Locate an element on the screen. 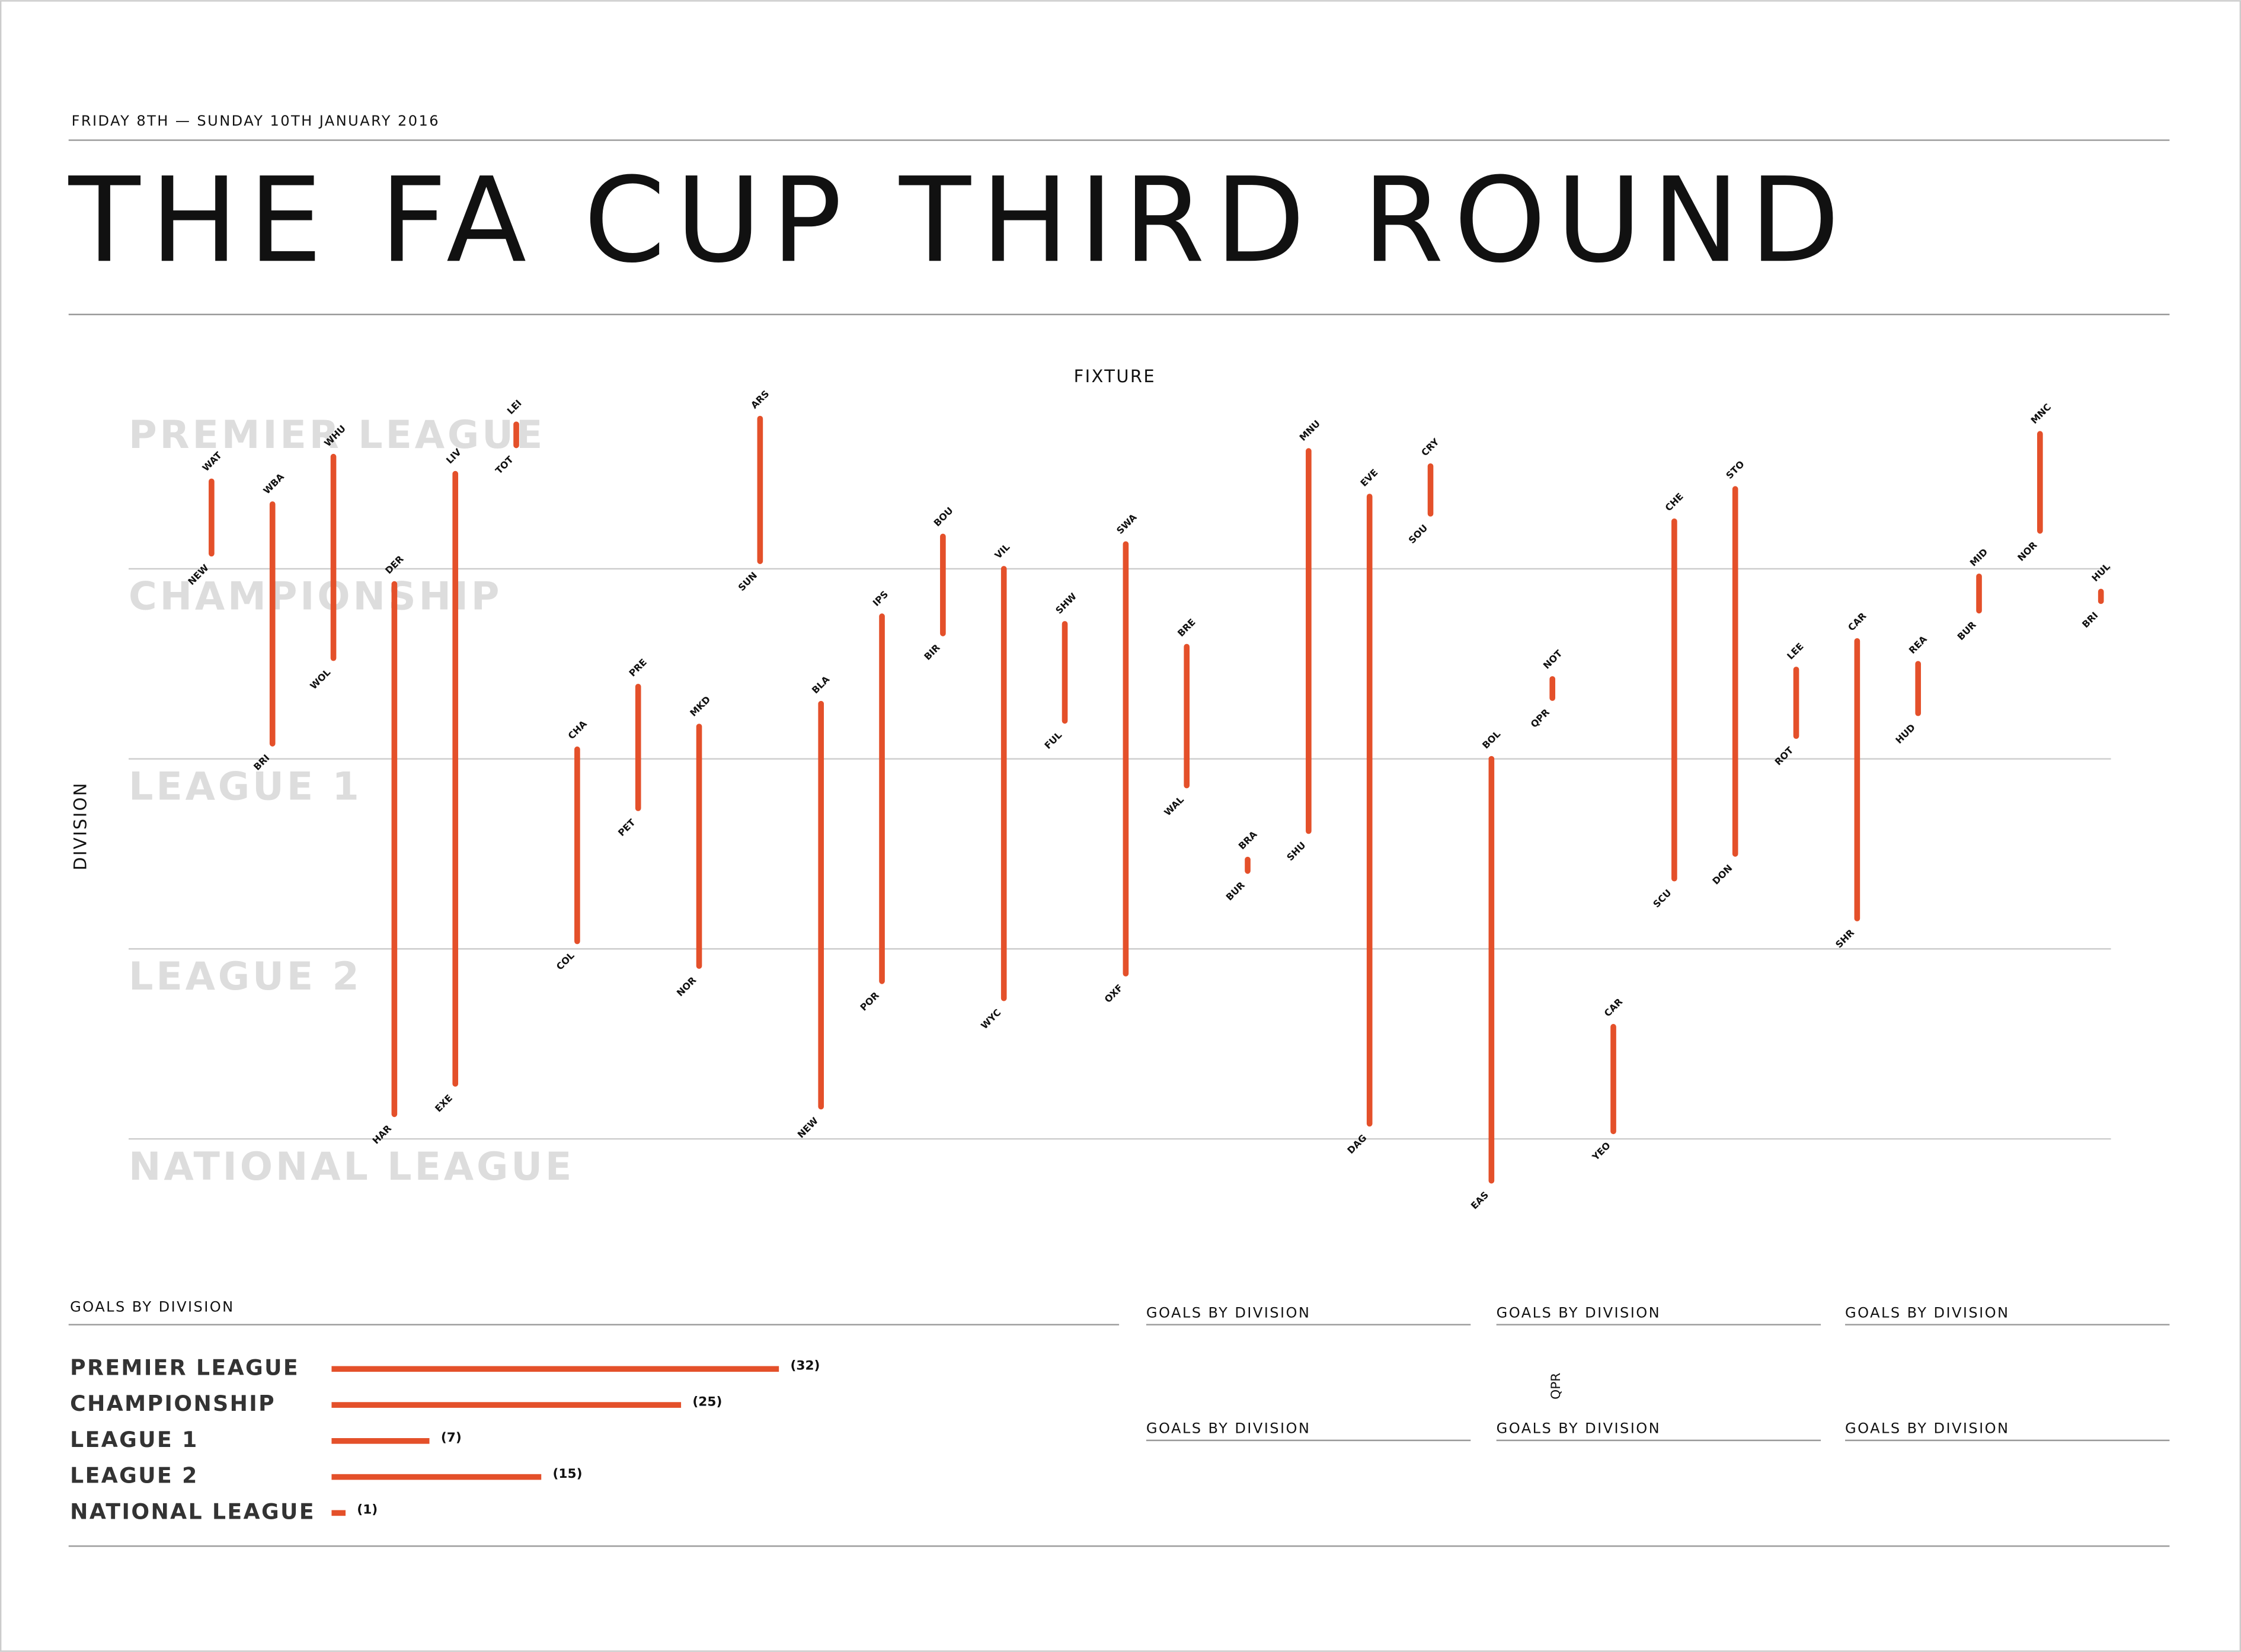 The height and width of the screenshot is (1652, 2241). chart-title: GOALS BY DIVISION is located at coordinates (152, 1307).